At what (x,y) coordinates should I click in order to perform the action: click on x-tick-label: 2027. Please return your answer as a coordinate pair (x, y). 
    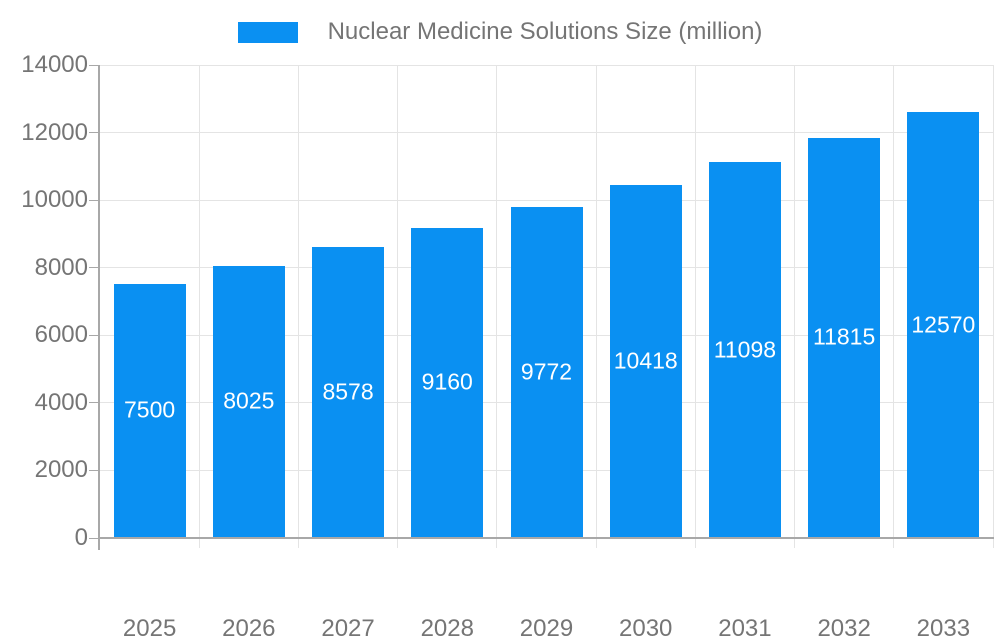
    Looking at the image, I should click on (348, 628).